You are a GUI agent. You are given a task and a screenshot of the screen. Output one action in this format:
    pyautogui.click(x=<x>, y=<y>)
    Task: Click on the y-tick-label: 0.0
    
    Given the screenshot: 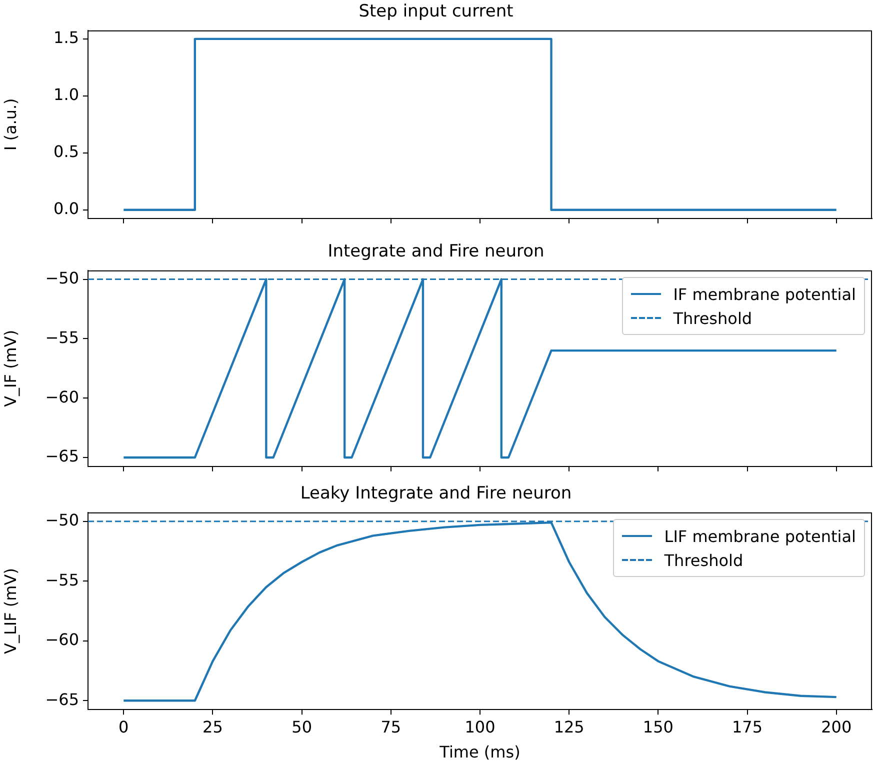 What is the action you would take?
    pyautogui.click(x=66, y=208)
    